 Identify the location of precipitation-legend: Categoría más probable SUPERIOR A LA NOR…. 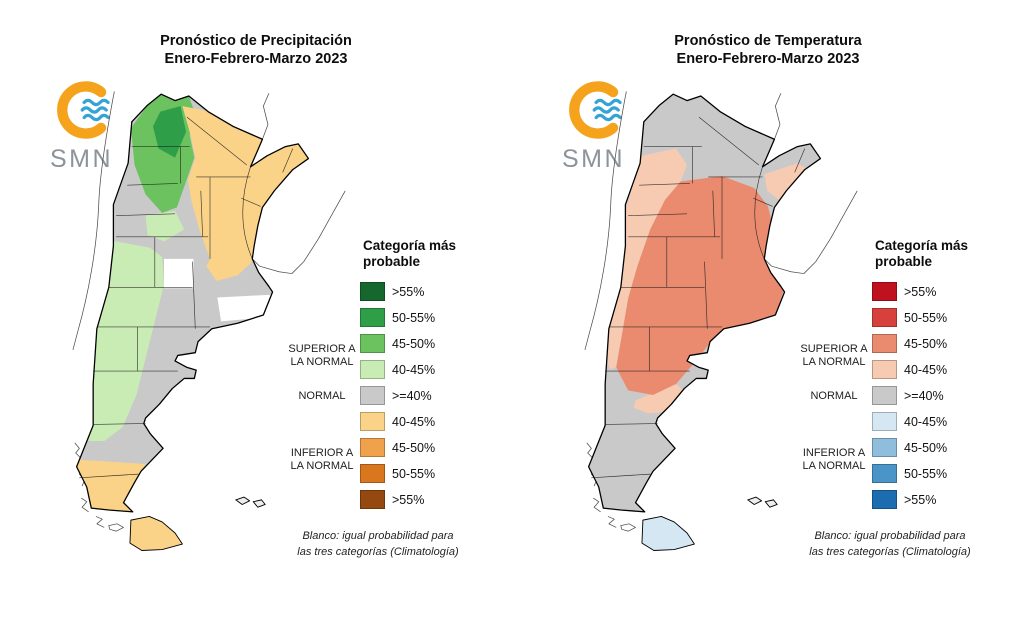
(392, 388).